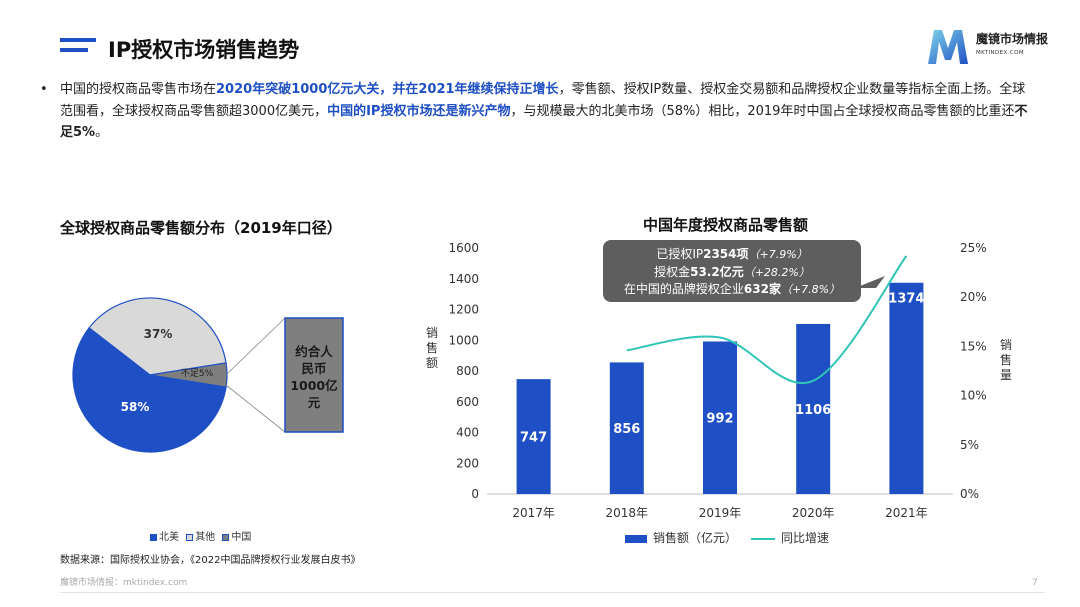 Image resolution: width=1080 pixels, height=607 pixels. Describe the element at coordinates (1006, 345) in the screenshot. I see `y-axis-title-right-1: 销` at that location.